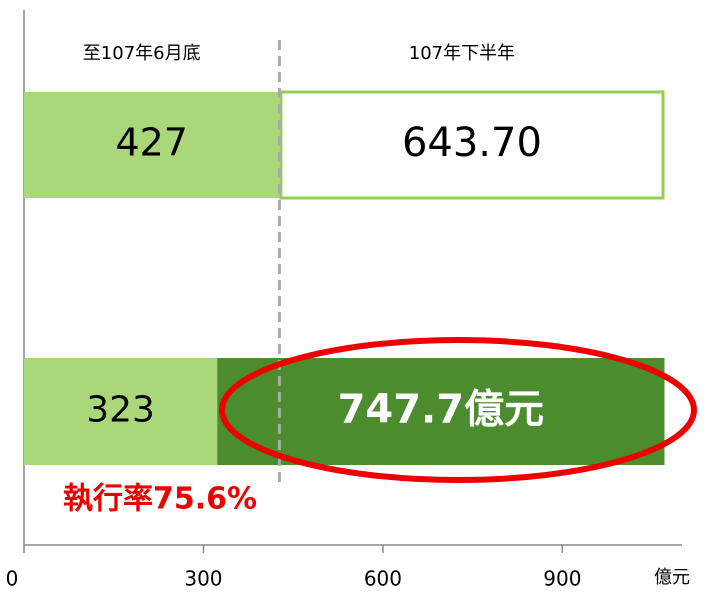 The height and width of the screenshot is (598, 706). I want to click on annotation: 執行率75.6%, so click(160, 499).